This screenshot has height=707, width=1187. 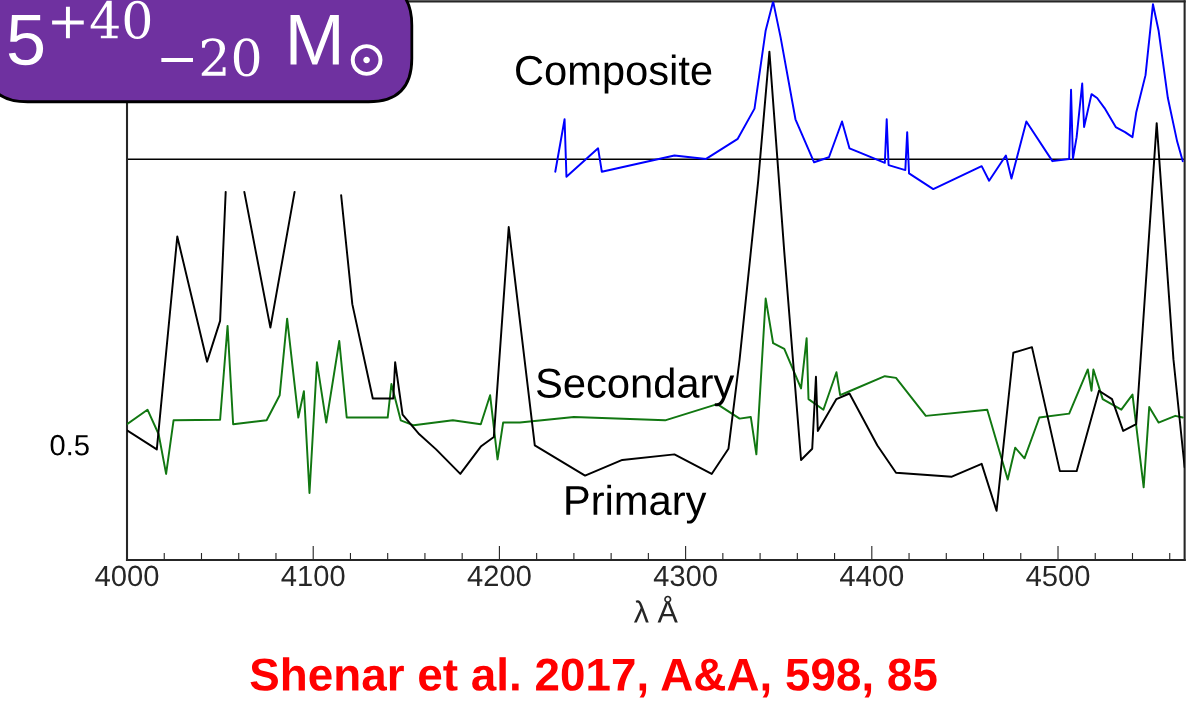 What do you see at coordinates (1058, 576) in the screenshot?
I see `x-tick-label: 4500` at bounding box center [1058, 576].